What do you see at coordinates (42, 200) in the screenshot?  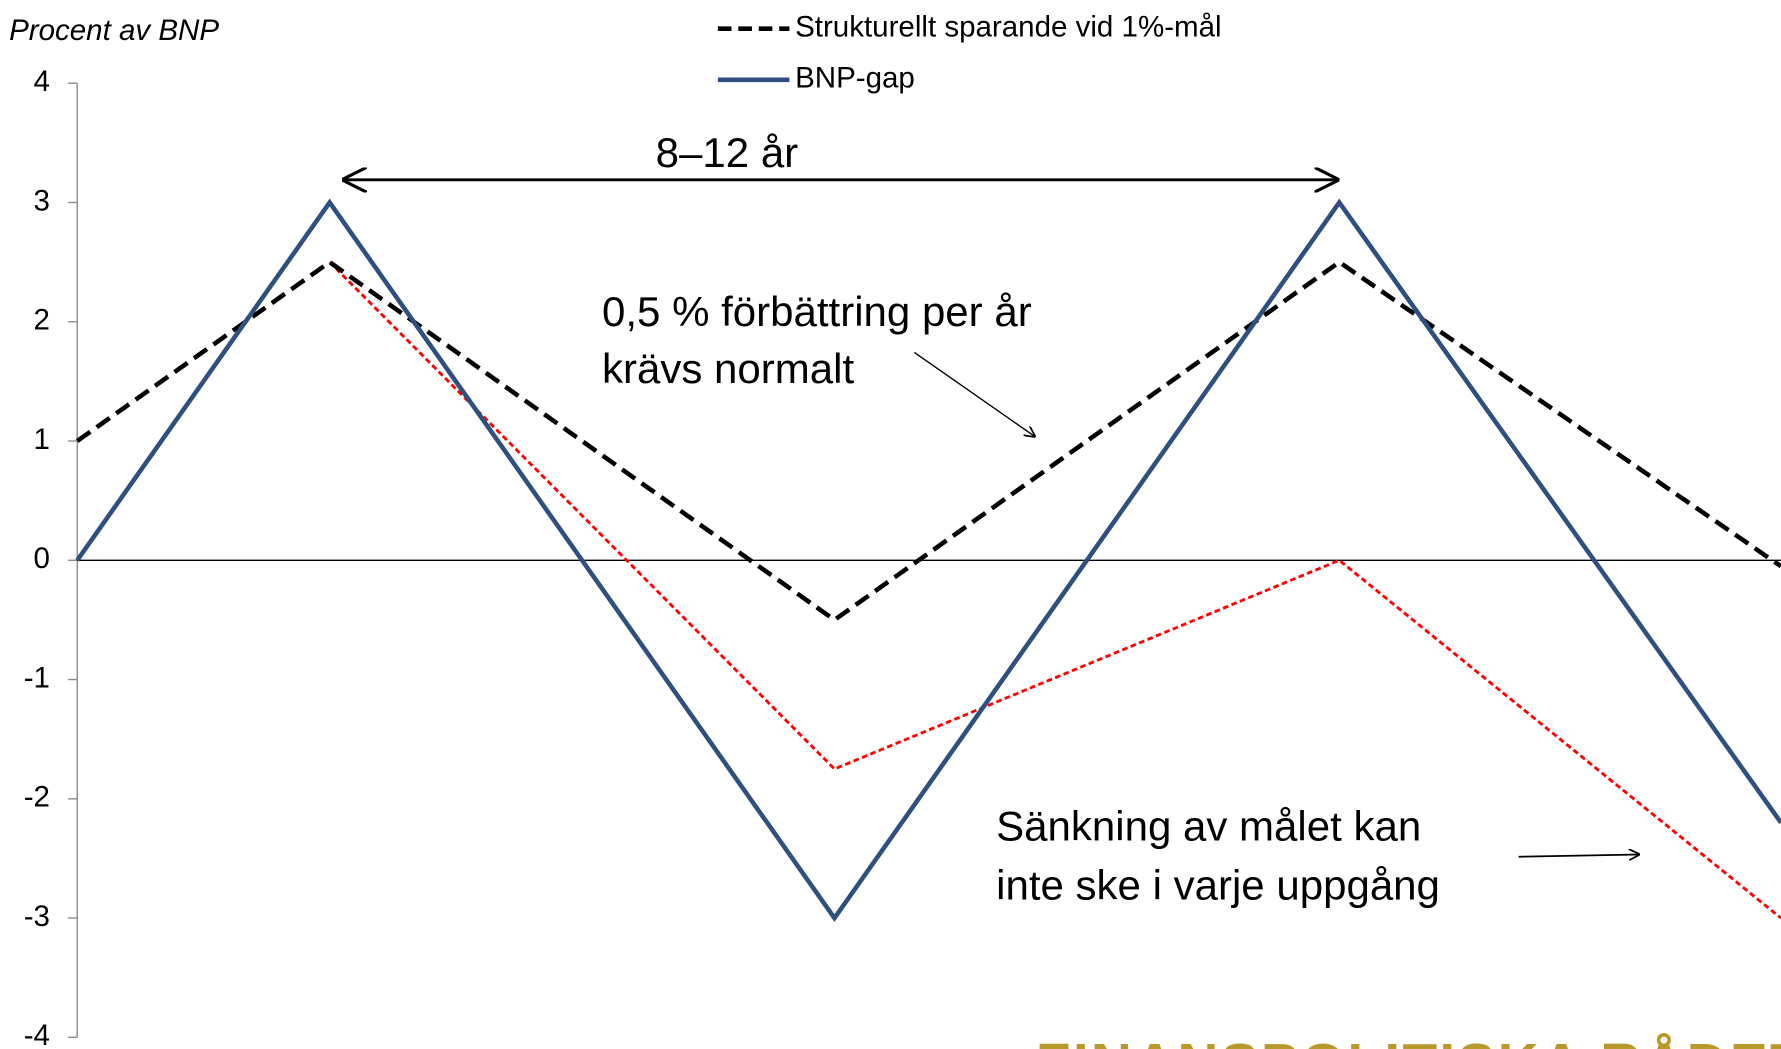 I see `y-tick-label: 3` at bounding box center [42, 200].